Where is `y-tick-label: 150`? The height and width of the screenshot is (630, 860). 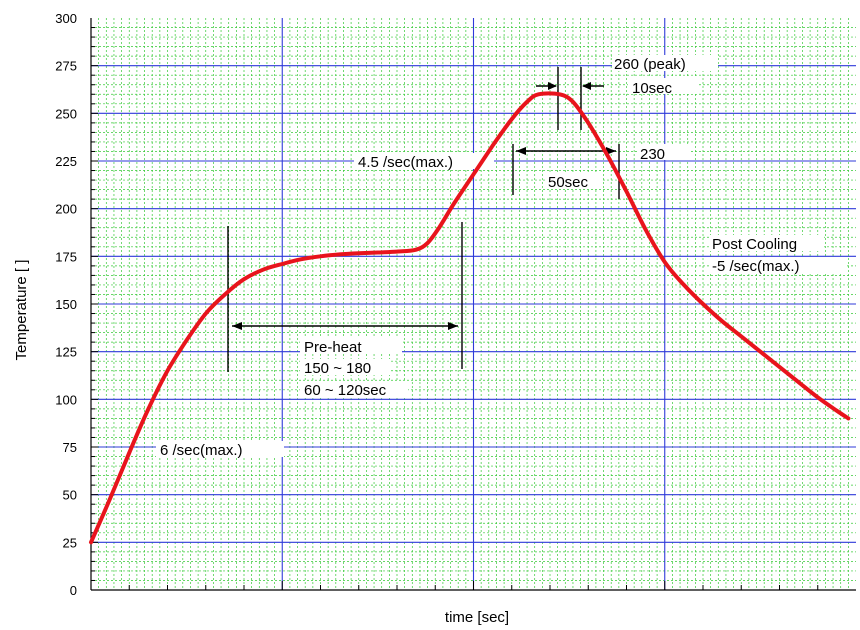
y-tick-label: 150 is located at coordinates (66, 304).